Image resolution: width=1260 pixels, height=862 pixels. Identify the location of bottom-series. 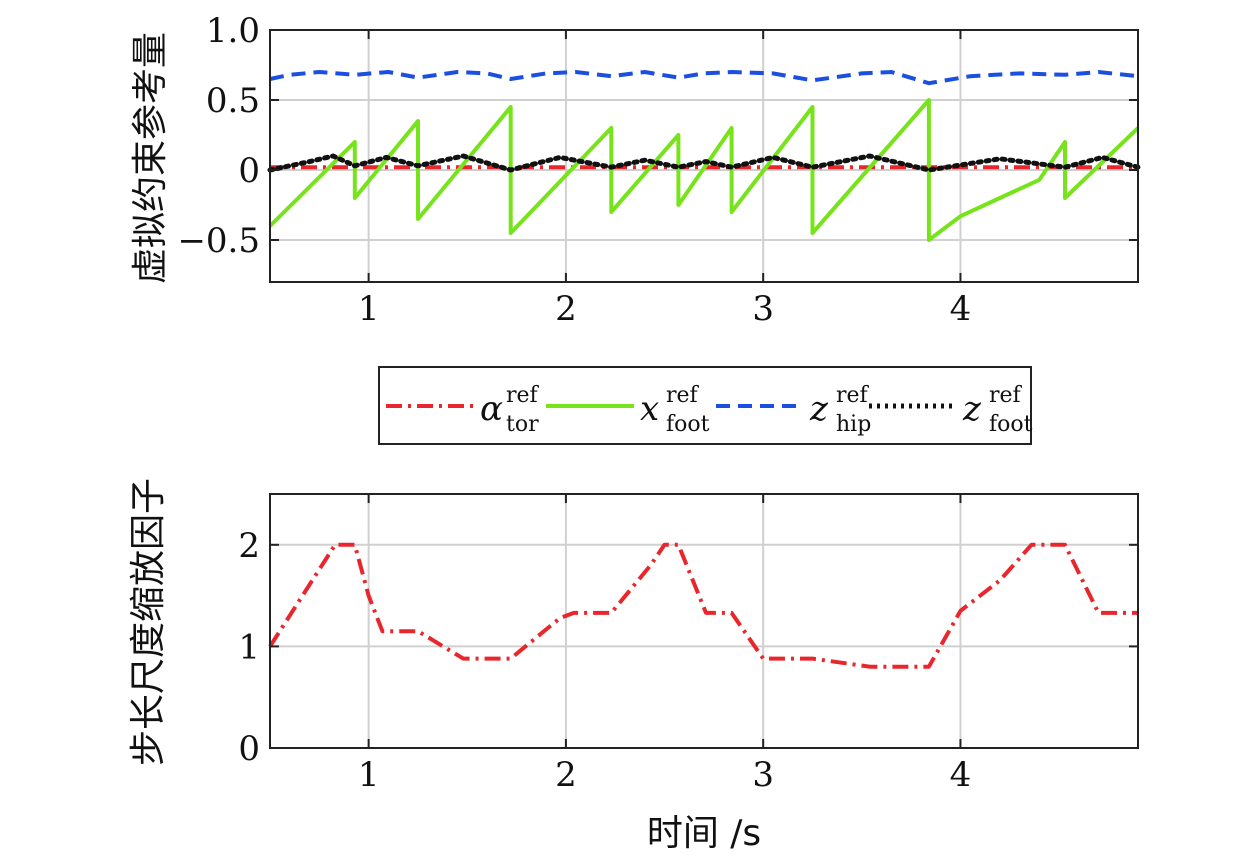
(703, 605).